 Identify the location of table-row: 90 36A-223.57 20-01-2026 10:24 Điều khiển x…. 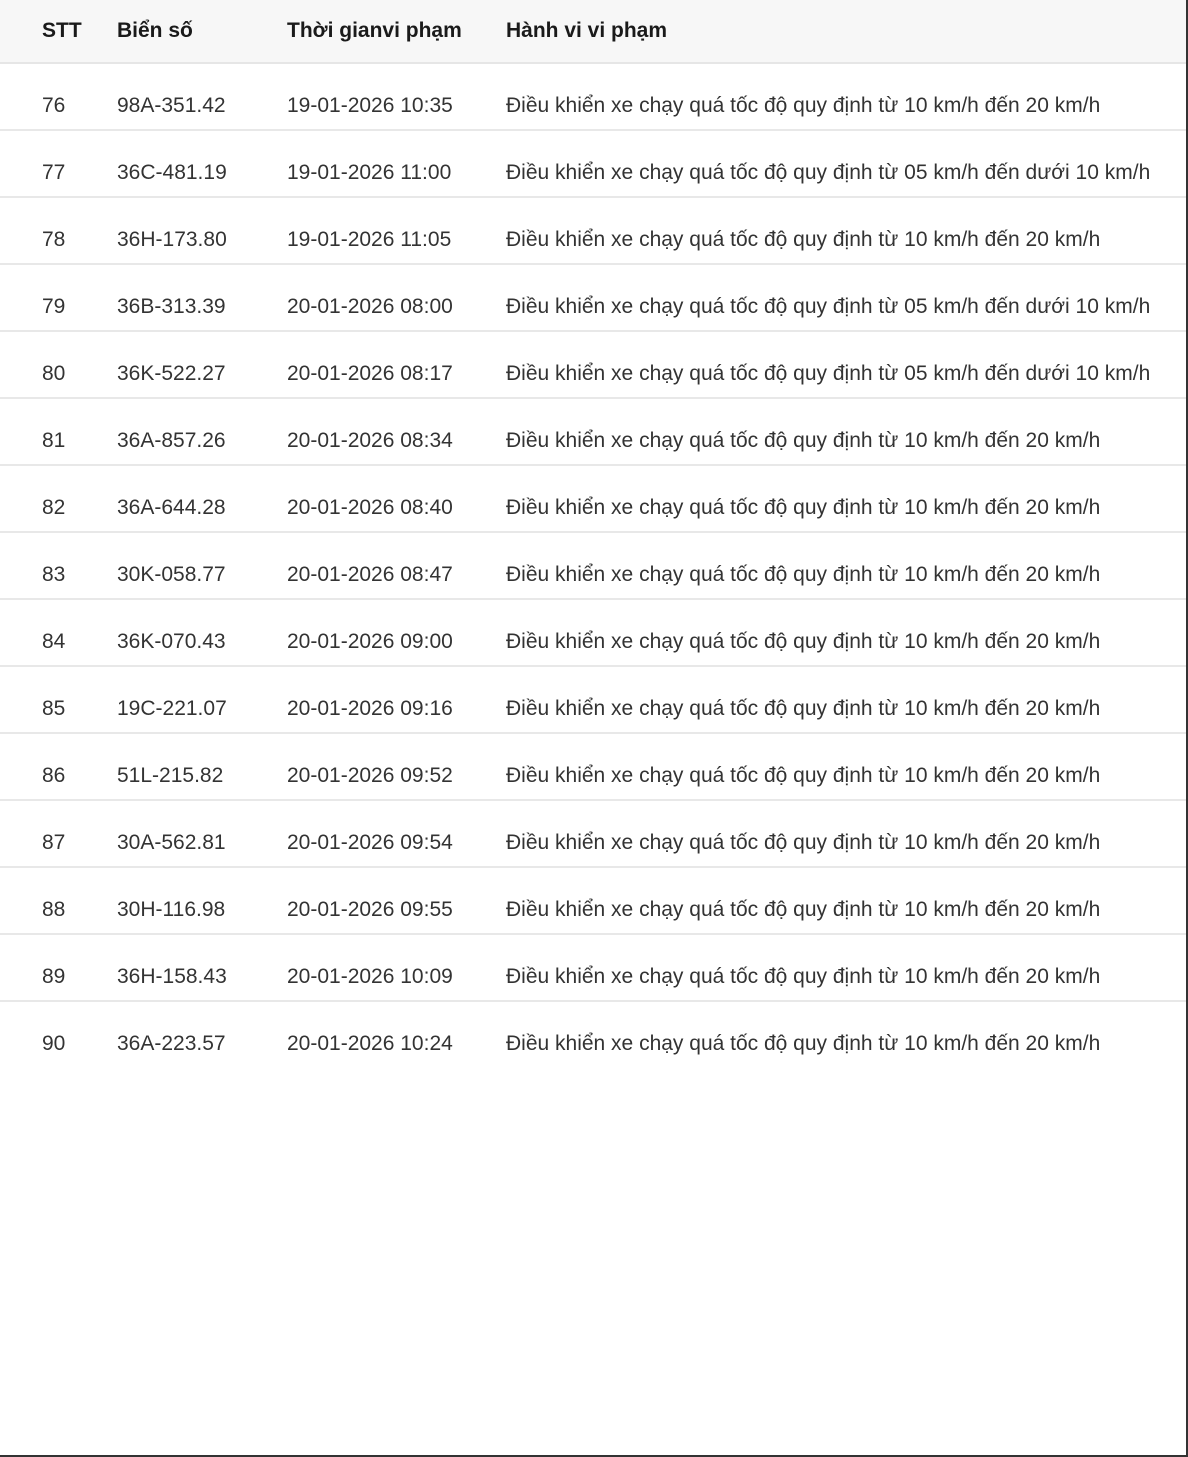
(593, 1034).